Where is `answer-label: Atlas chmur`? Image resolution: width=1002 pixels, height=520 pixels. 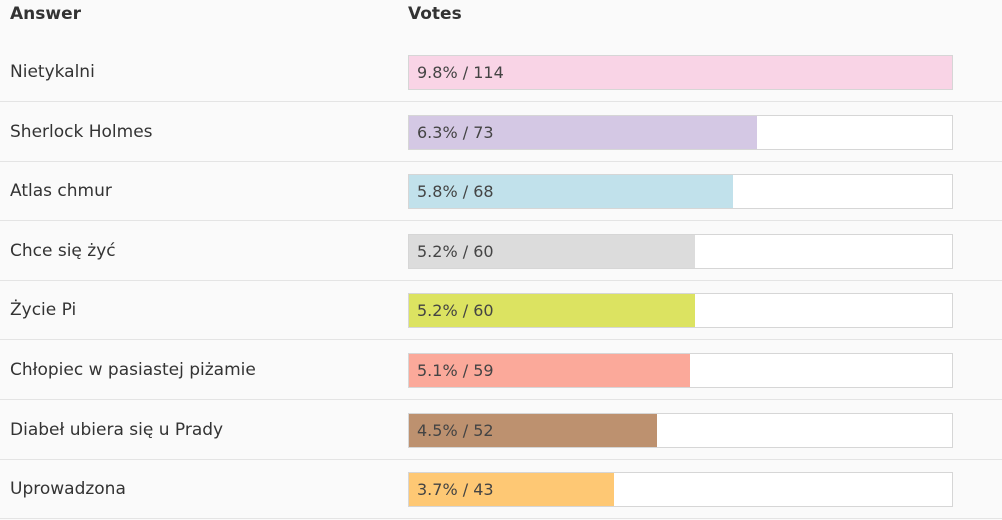 answer-label: Atlas chmur is located at coordinates (61, 191).